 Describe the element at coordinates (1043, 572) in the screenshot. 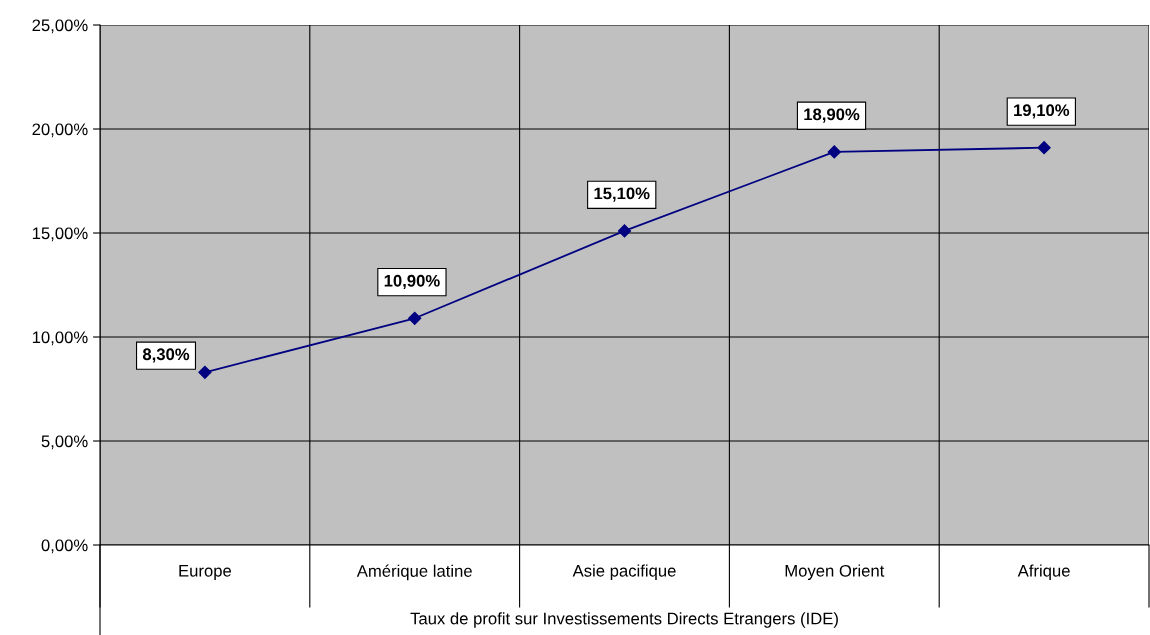

I see `x-tick-label: Afrique` at that location.